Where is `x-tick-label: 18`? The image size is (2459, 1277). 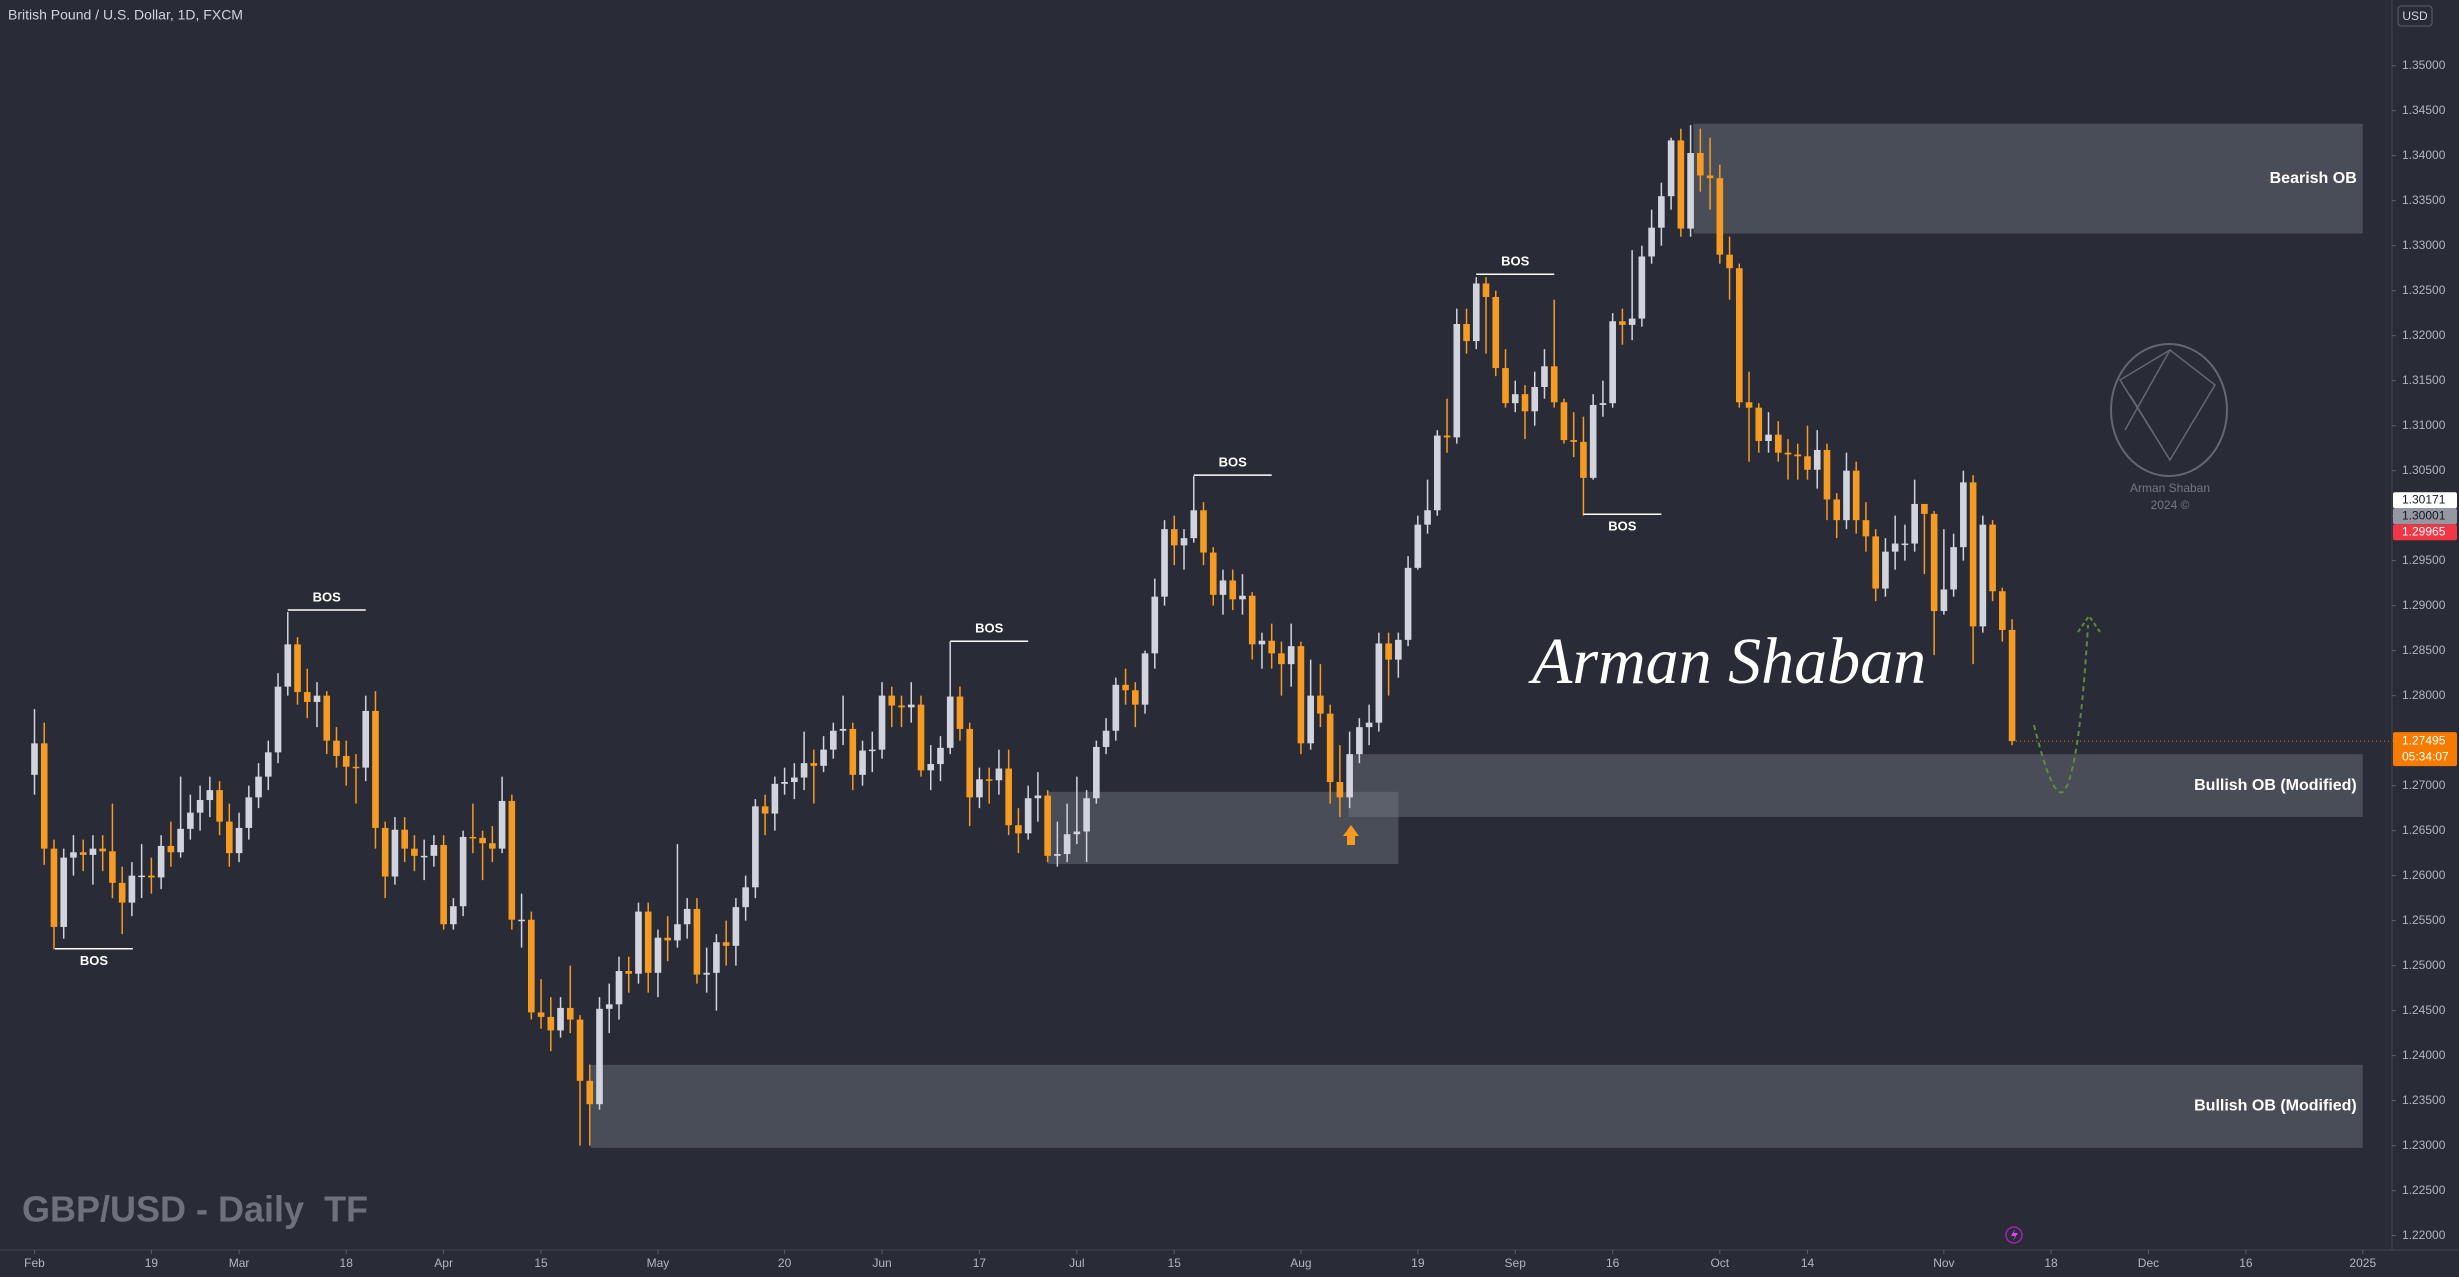
x-tick-label: 18 is located at coordinates (347, 1263).